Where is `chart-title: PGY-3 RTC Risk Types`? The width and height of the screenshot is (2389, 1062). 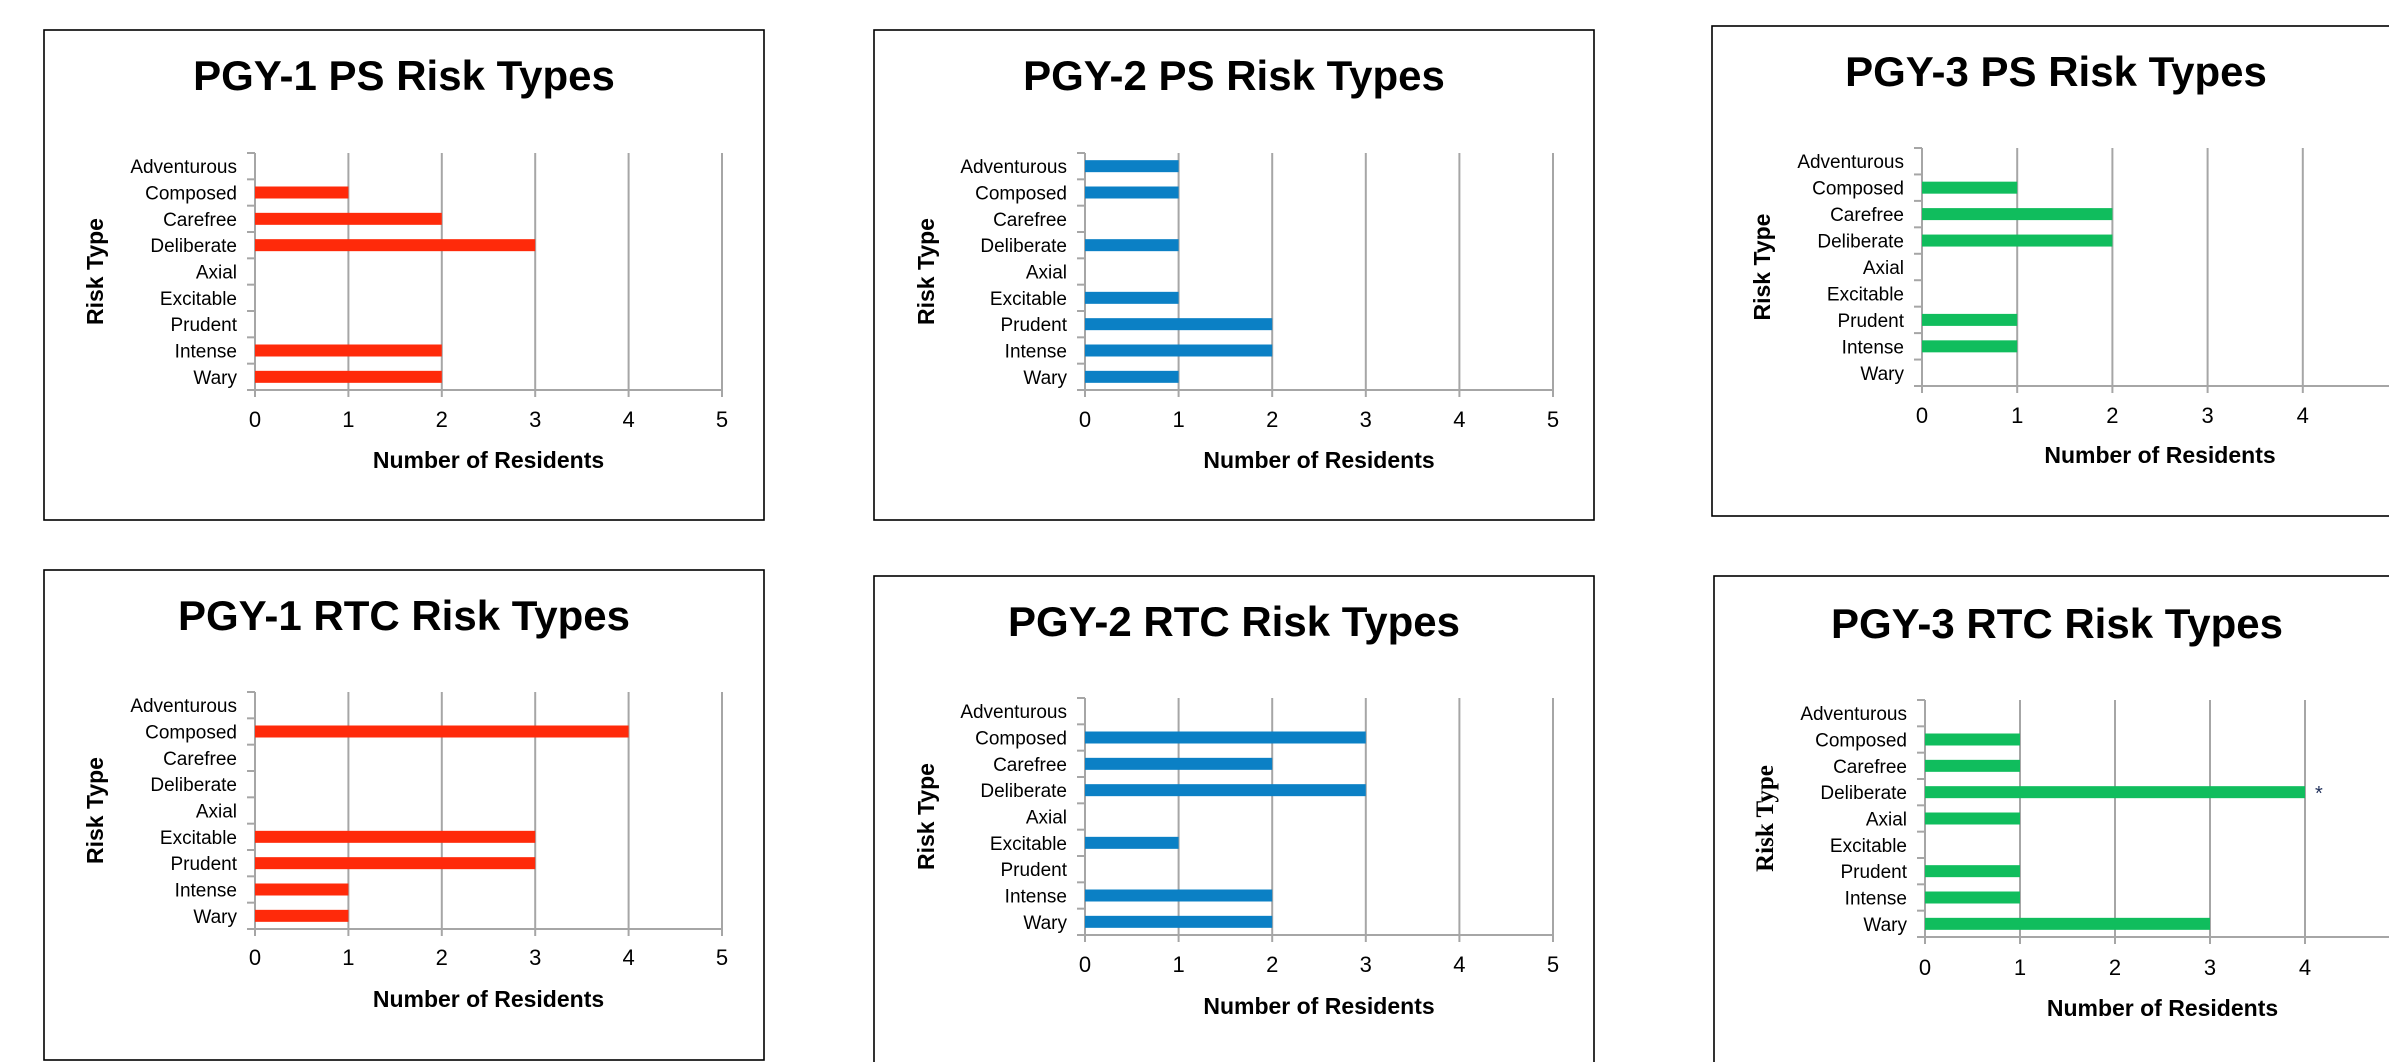
chart-title: PGY-3 RTC Risk Types is located at coordinates (2057, 623).